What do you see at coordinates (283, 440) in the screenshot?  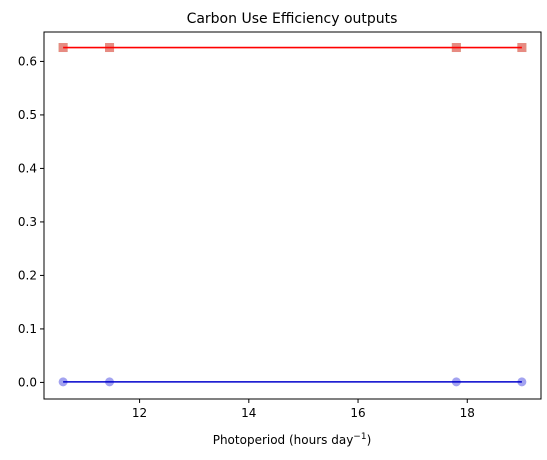 I see `x-axis-label-main: Photoperiod (hours day` at bounding box center [283, 440].